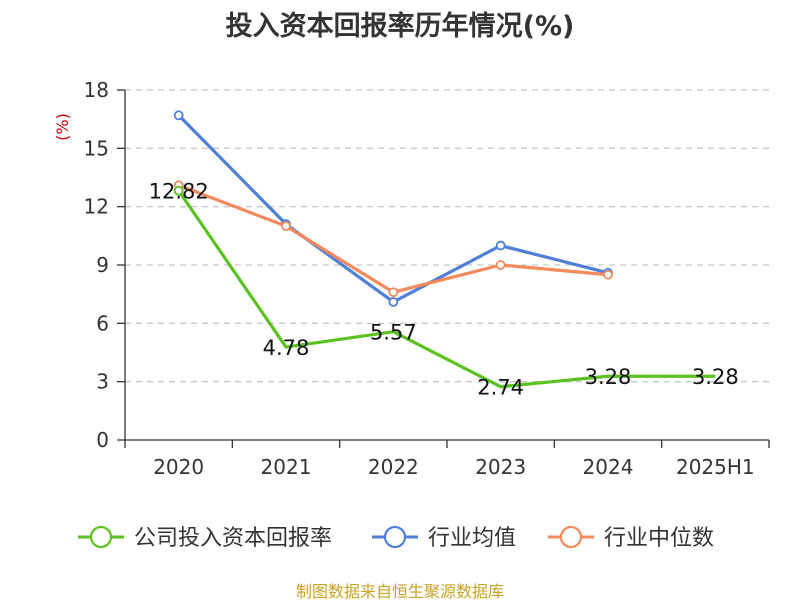 This screenshot has width=800, height=602. What do you see at coordinates (393, 333) in the screenshot?
I see `data-label: 5.57` at bounding box center [393, 333].